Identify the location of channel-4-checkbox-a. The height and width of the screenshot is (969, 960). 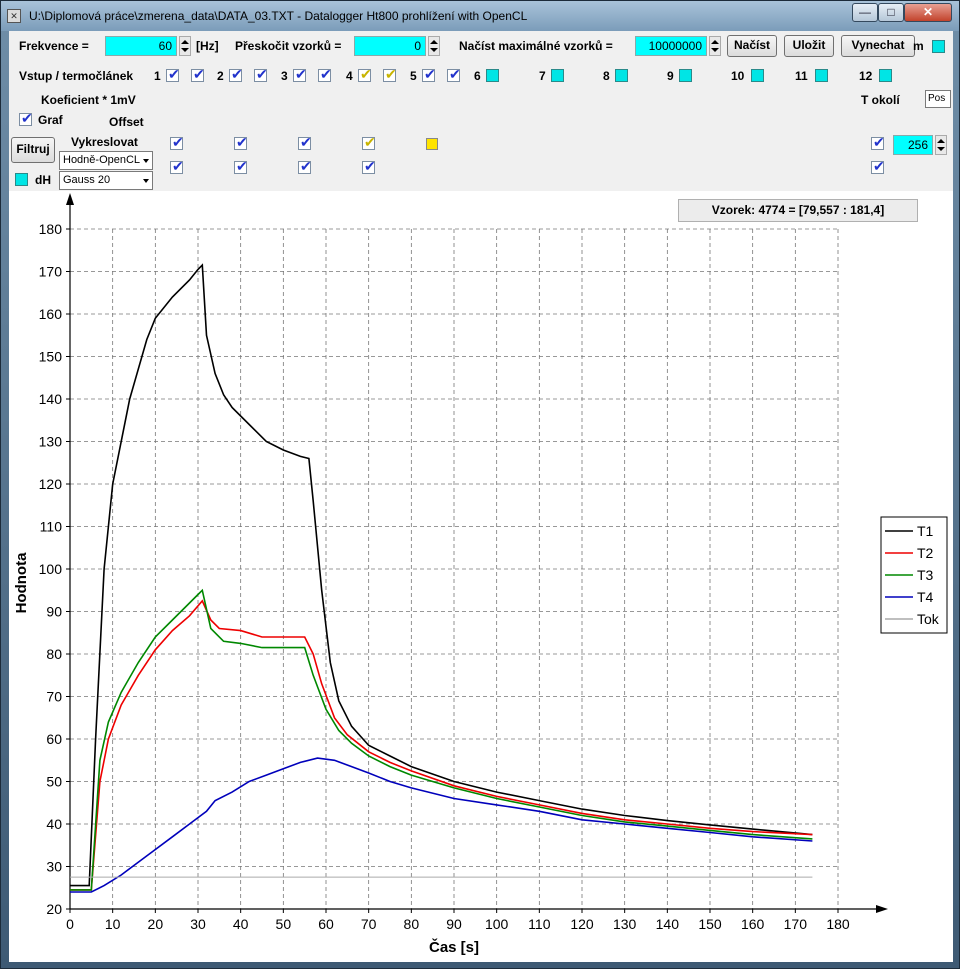
(365, 74).